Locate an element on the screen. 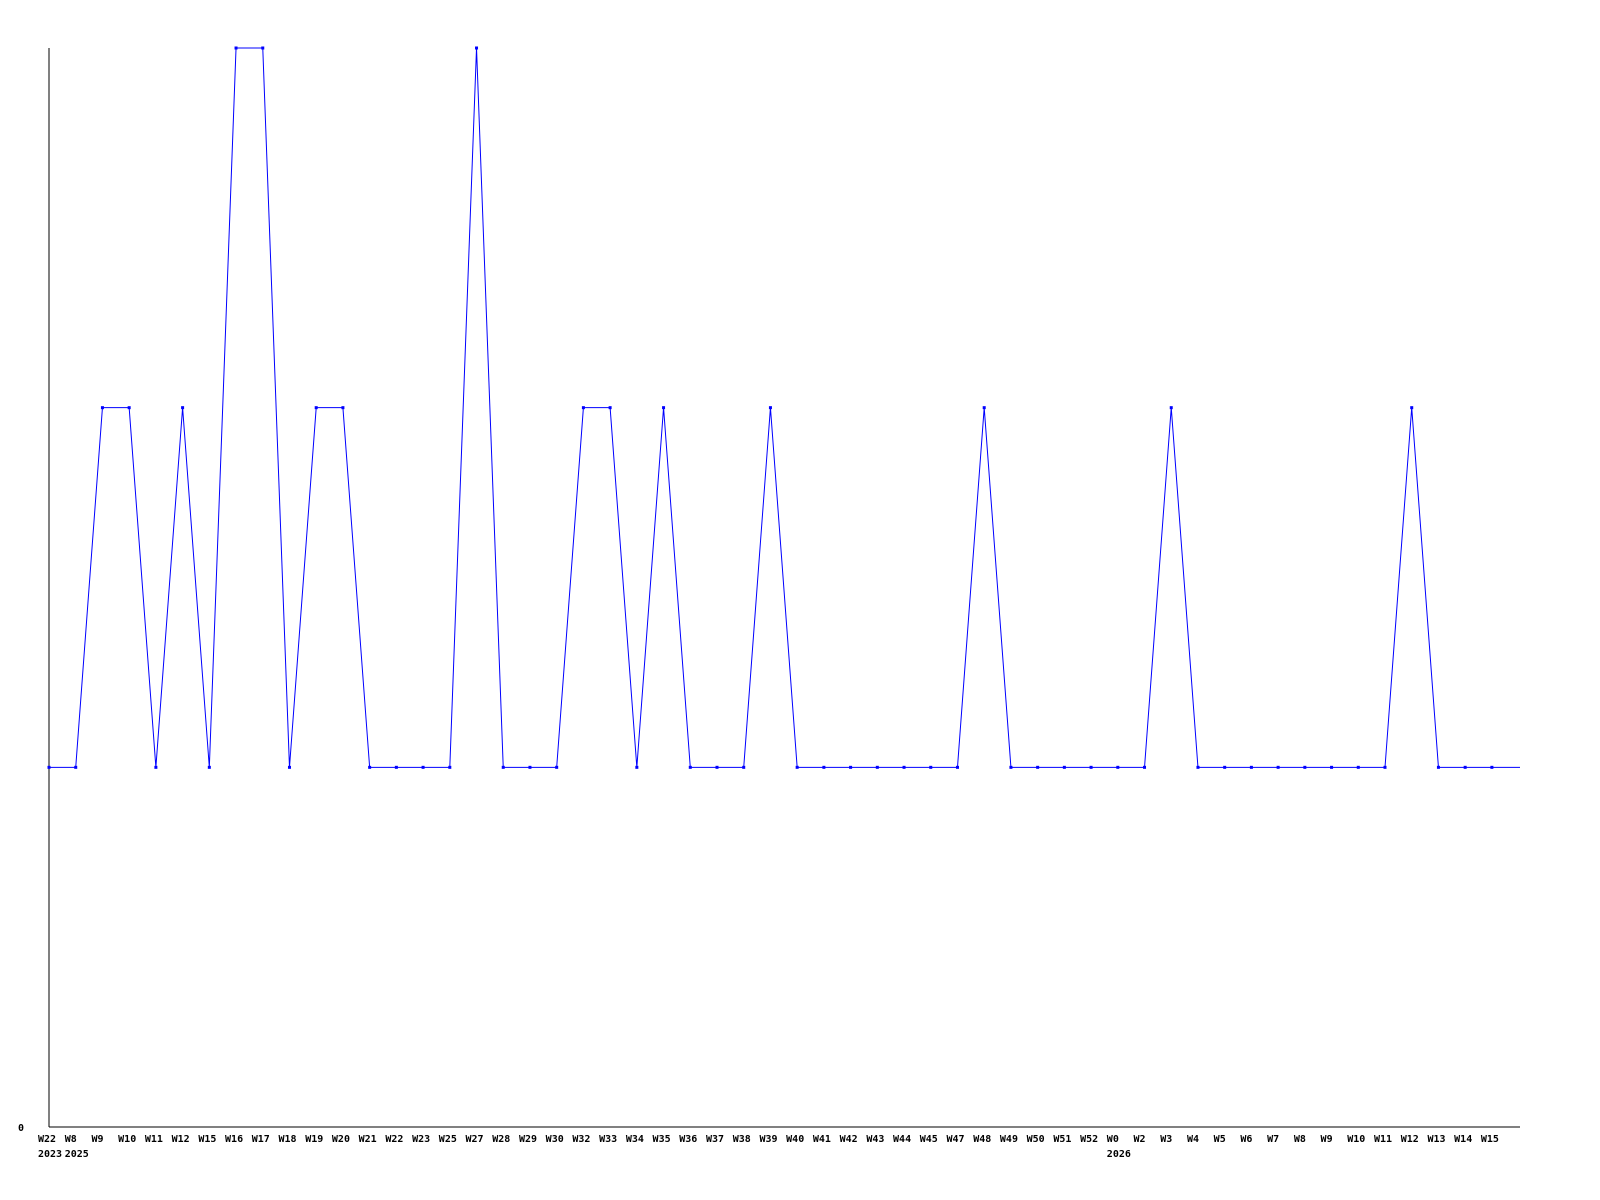  x-tick-label: W39 is located at coordinates (768, 1139).